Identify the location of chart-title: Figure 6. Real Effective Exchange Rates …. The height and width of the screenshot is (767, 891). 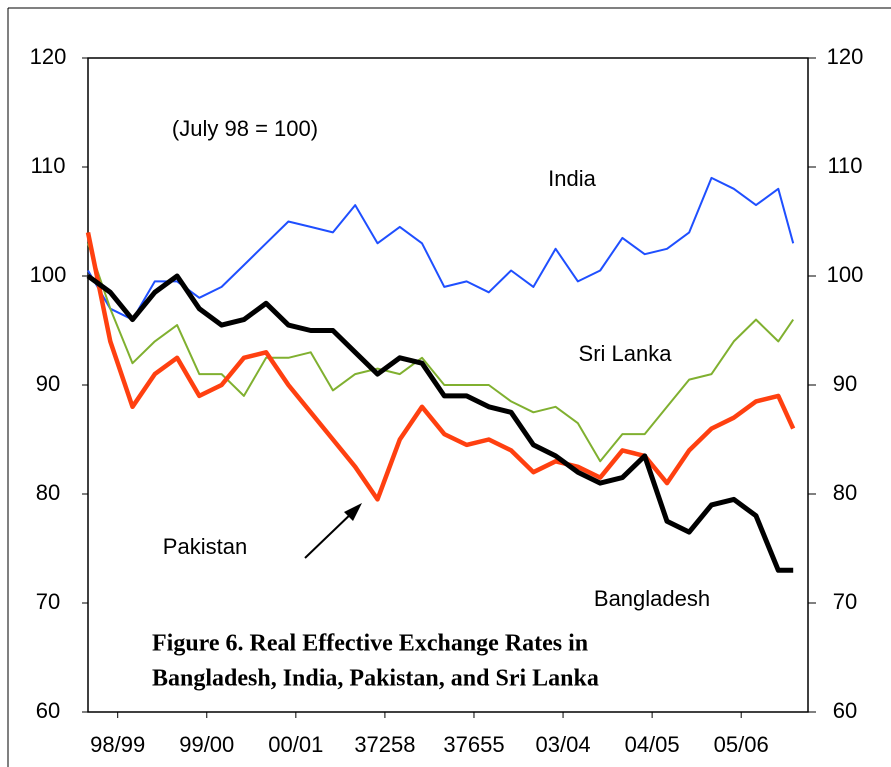
(370, 644).